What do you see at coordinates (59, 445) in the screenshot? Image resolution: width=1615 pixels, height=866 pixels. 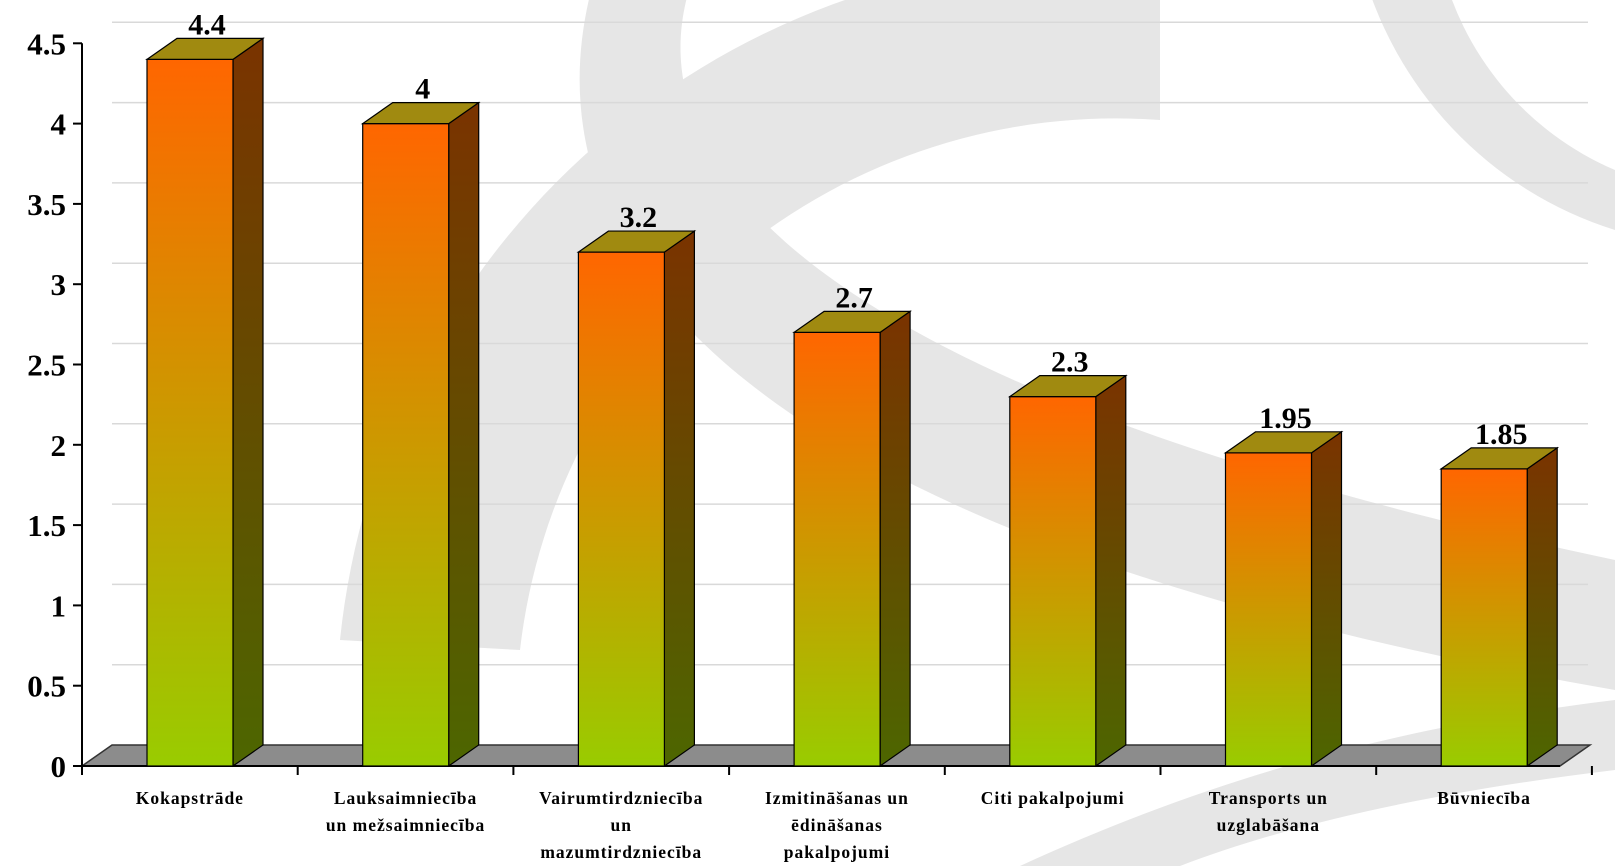 I see `y-tick-label: 2` at bounding box center [59, 445].